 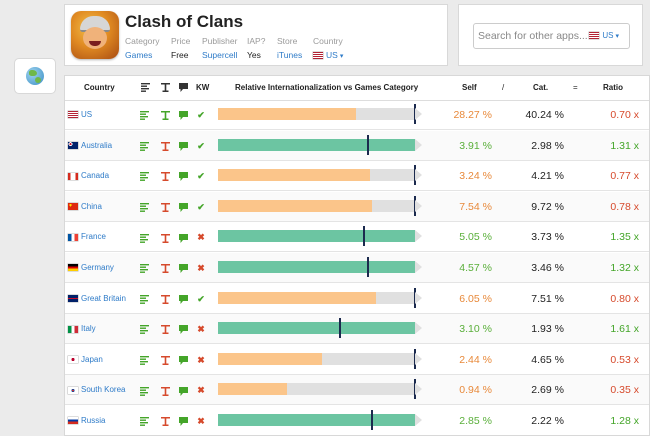 I want to click on self-value: 2.44 %, so click(x=475, y=359).